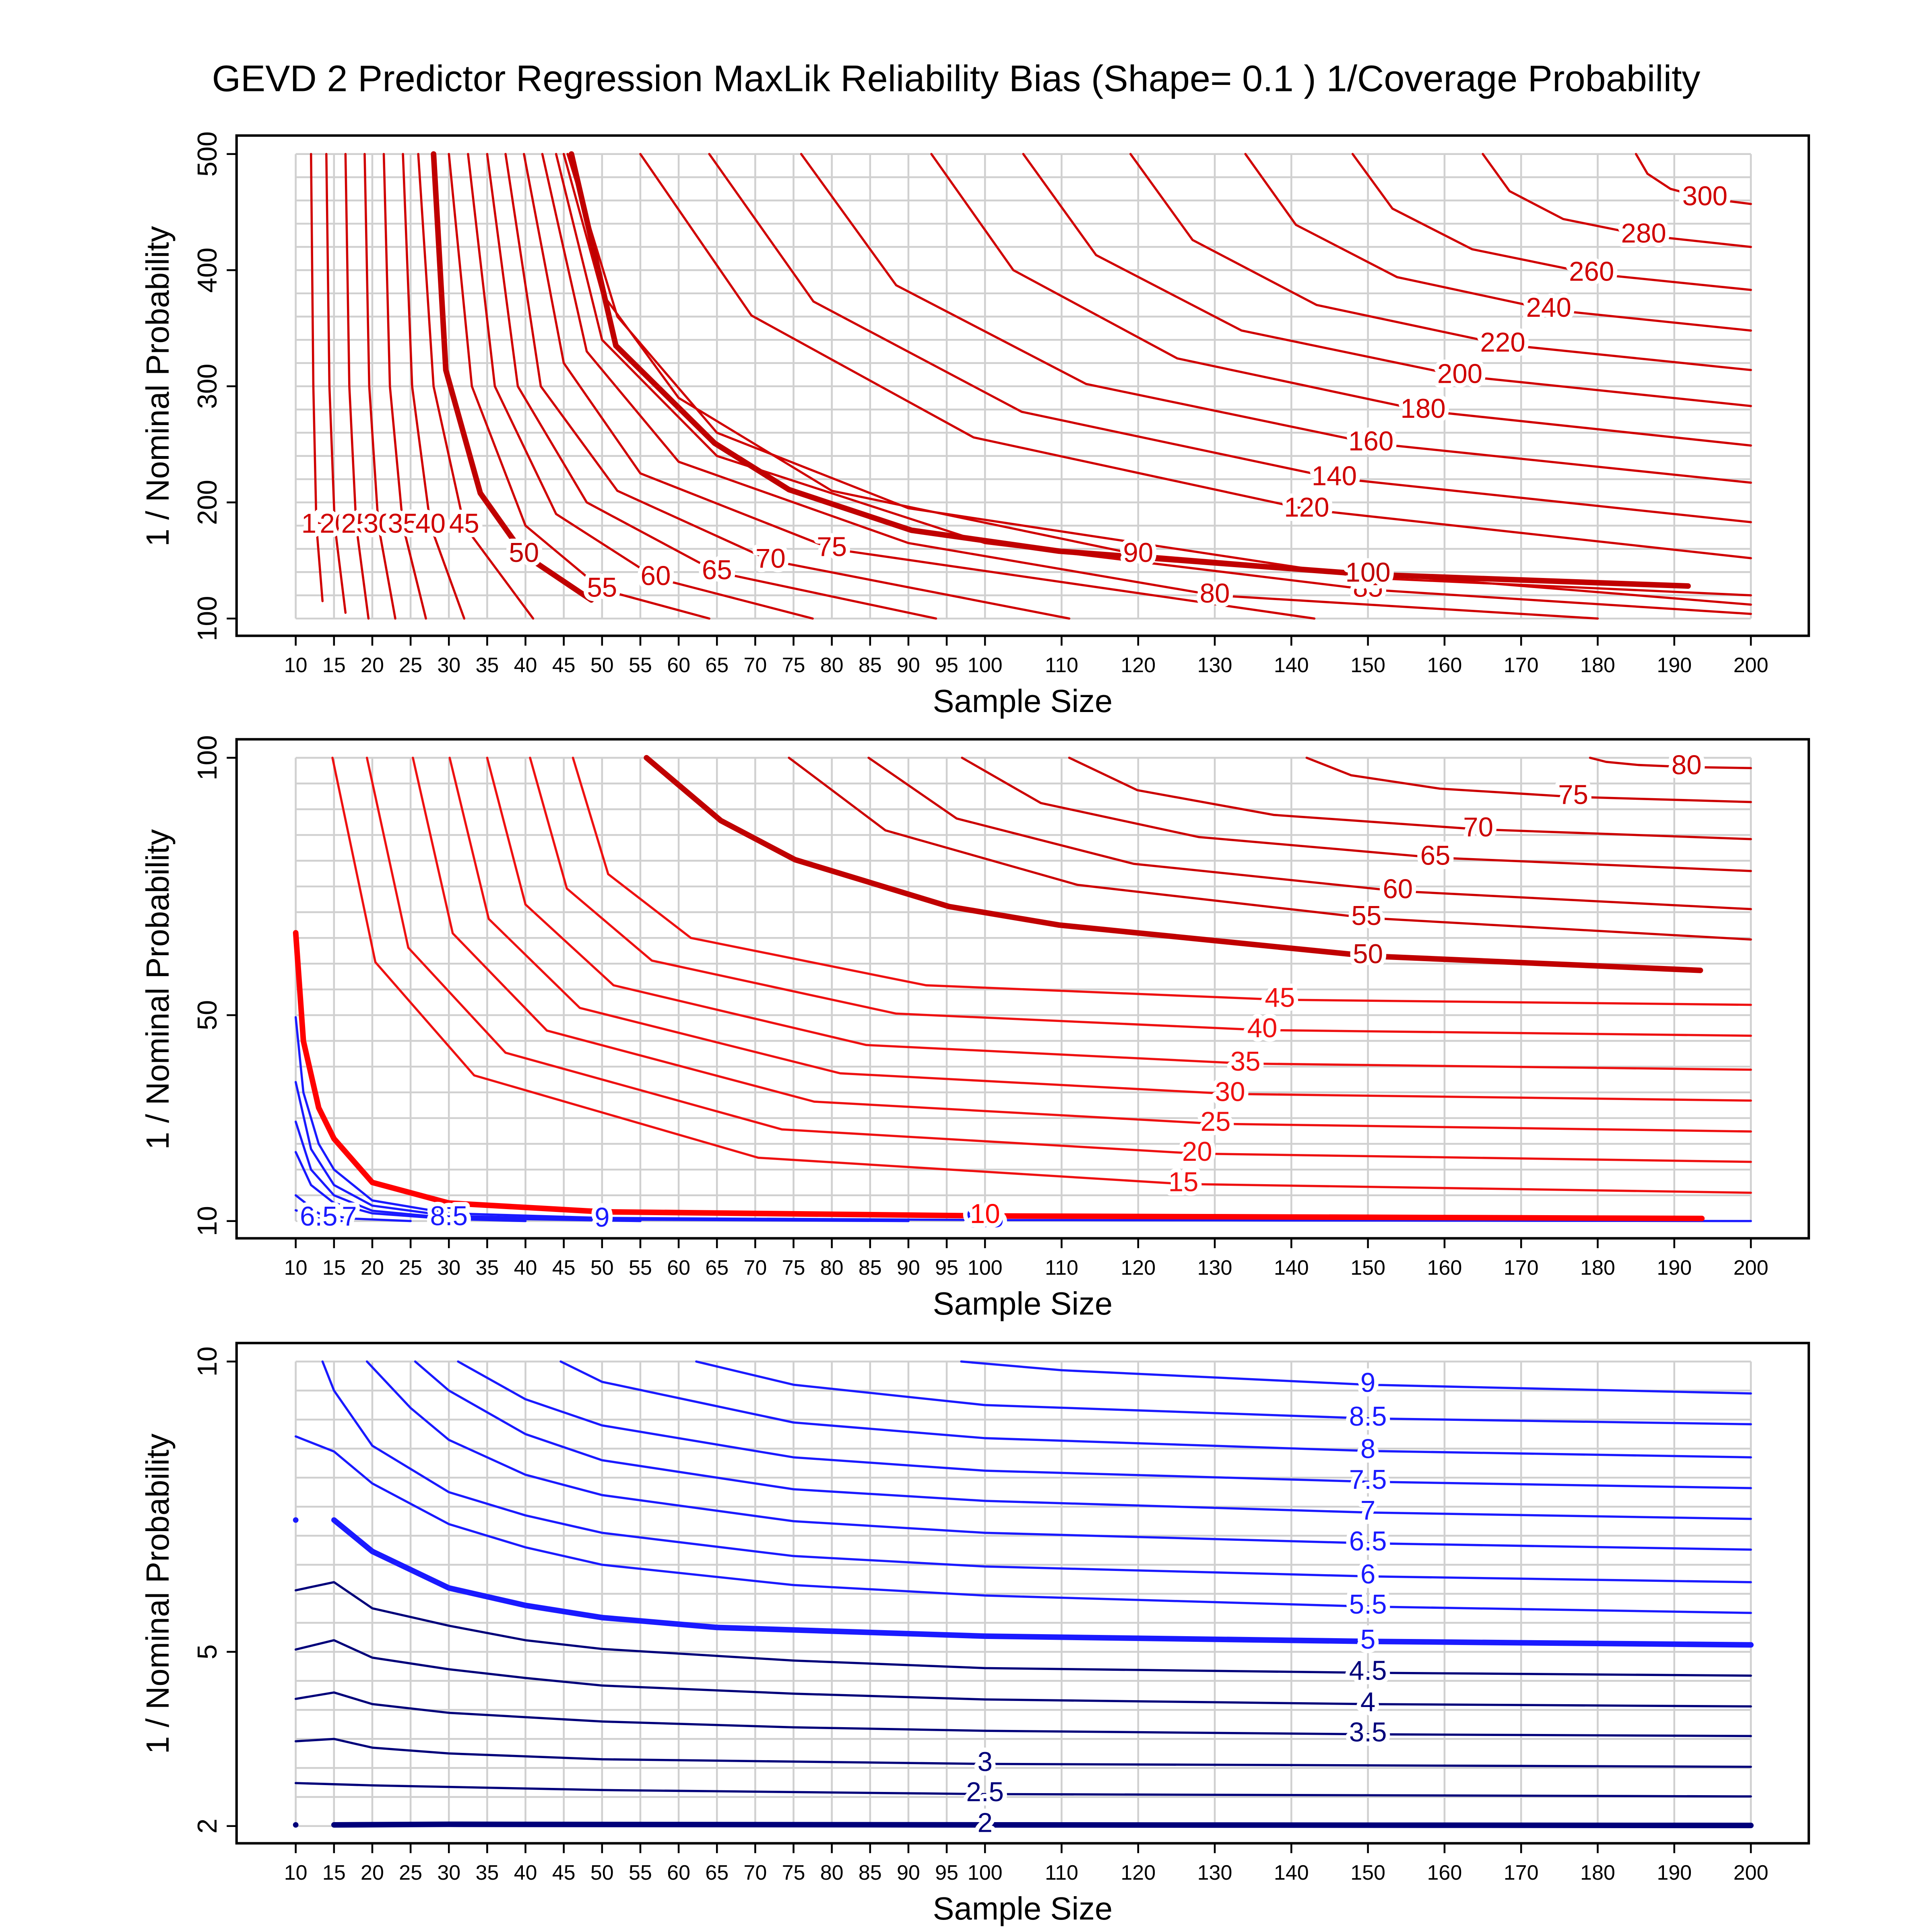  I want to click on contour-label: 85, so click(1368, 587).